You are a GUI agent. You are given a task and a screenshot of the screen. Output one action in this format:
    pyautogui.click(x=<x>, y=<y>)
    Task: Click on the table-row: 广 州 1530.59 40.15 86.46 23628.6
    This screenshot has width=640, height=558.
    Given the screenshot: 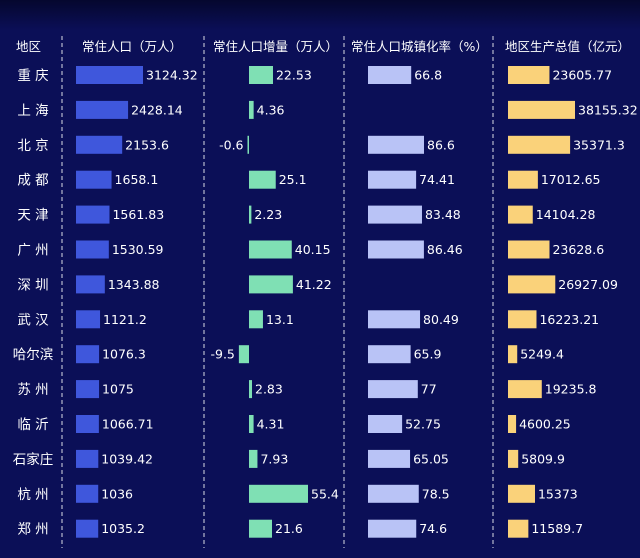 What is the action you would take?
    pyautogui.click(x=310, y=249)
    